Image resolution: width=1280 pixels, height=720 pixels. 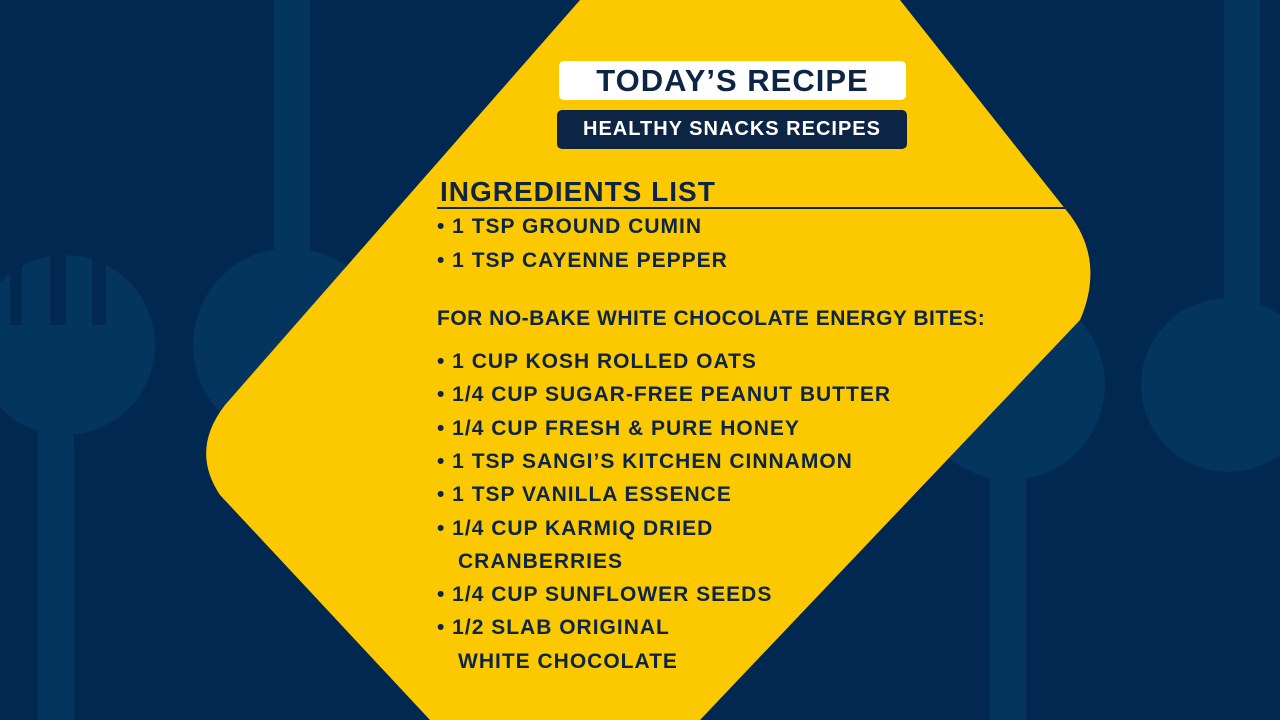 What do you see at coordinates (568, 661) in the screenshot?
I see `list-item-continuation: WHITE CHOCOLATE` at bounding box center [568, 661].